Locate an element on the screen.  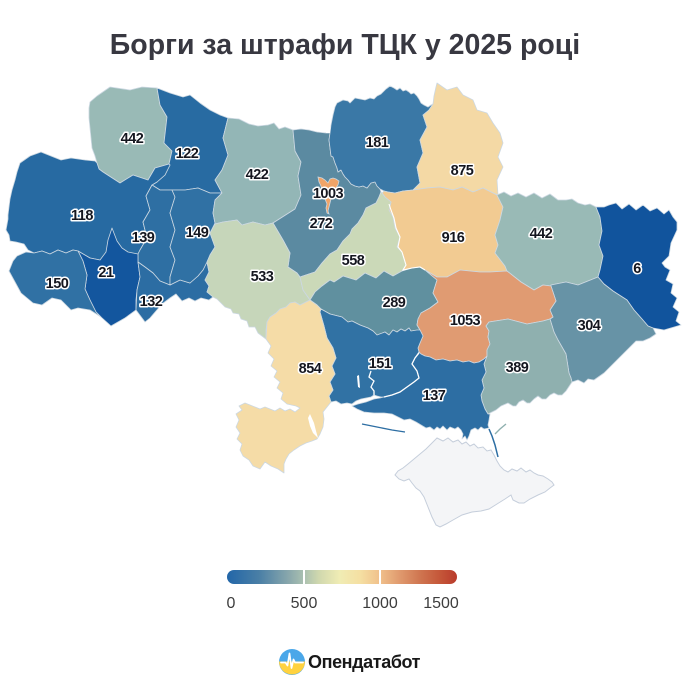
svg-text: 854 is located at coordinates (310, 369).